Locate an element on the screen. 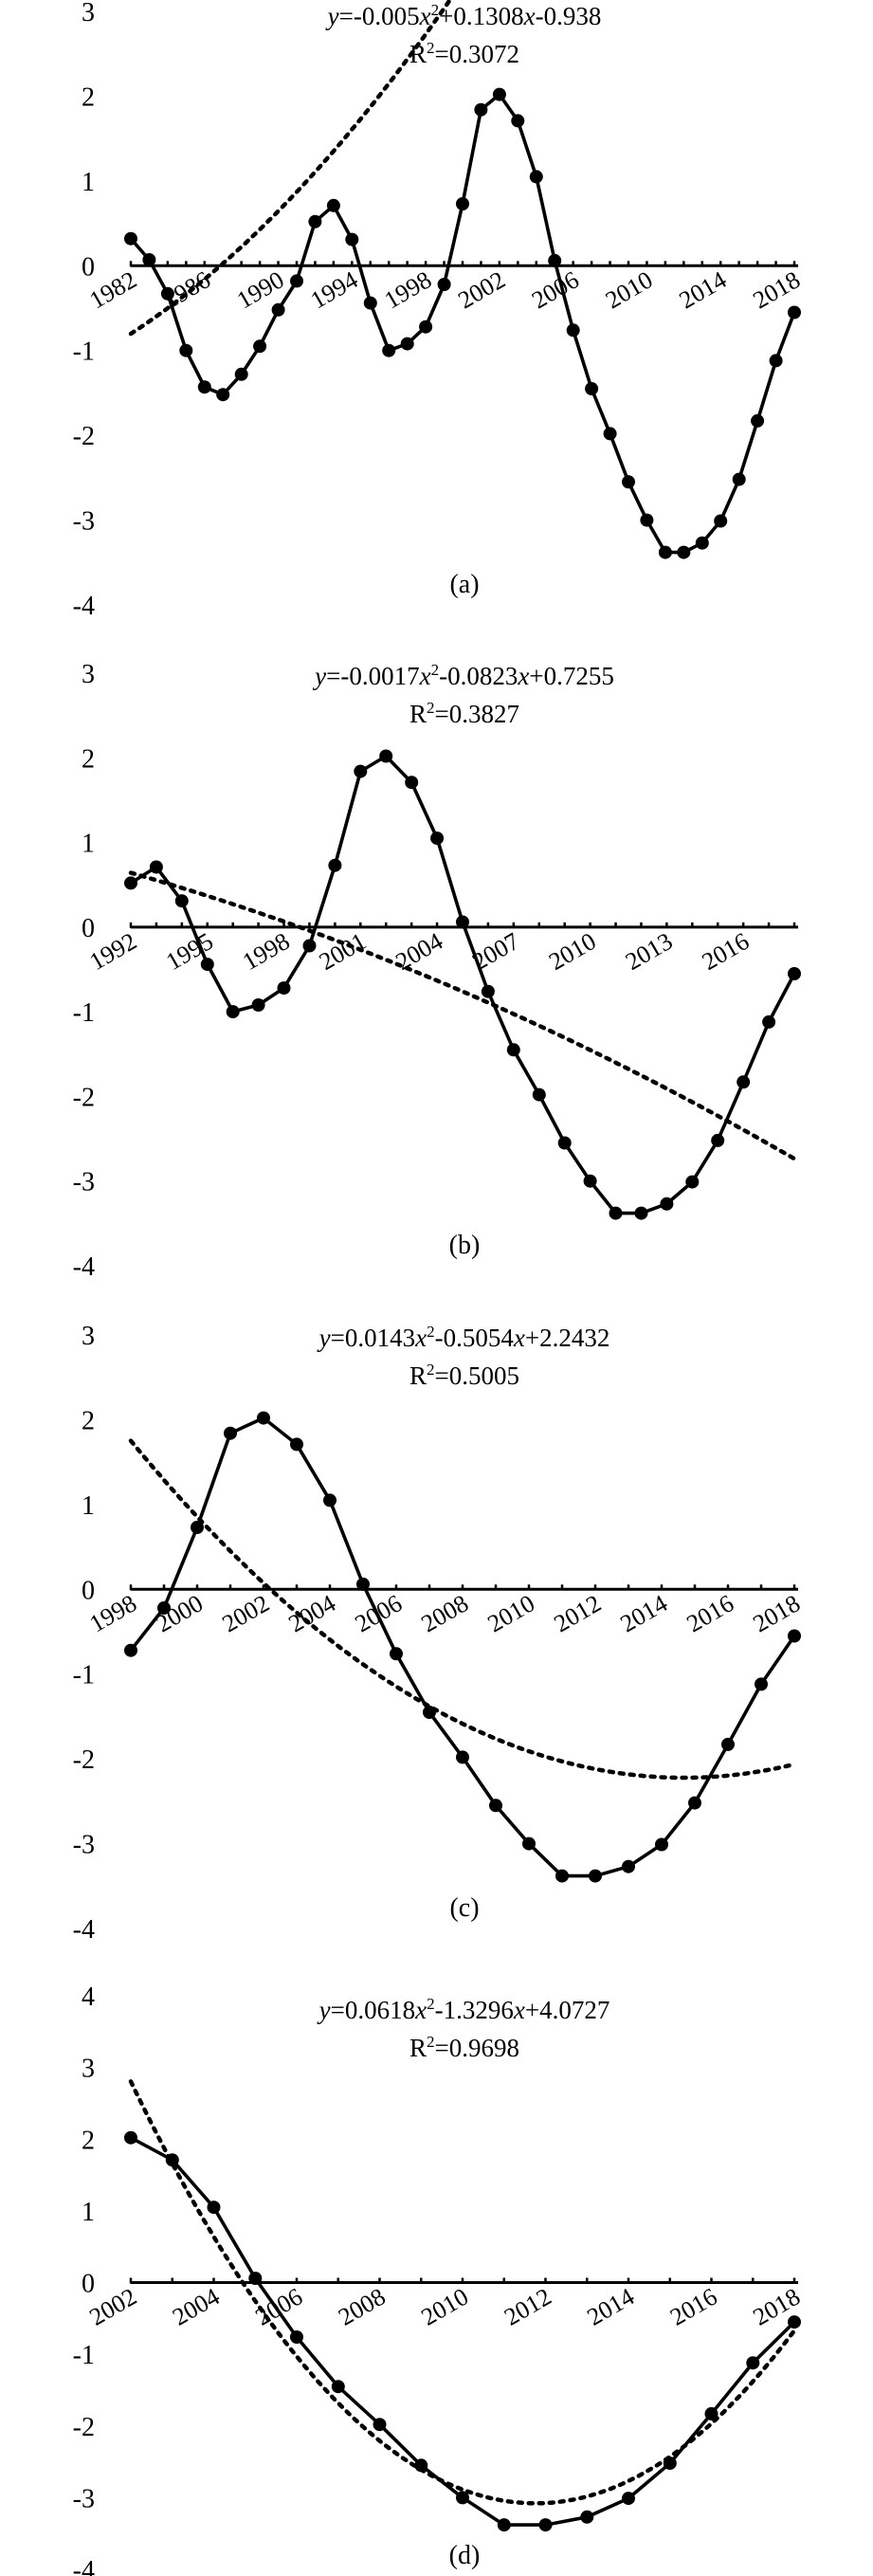 This screenshot has height=2576, width=873. regression-equation: y=0.0618x2​-1.3296x+4.0727 is located at coordinates (463, 2009).